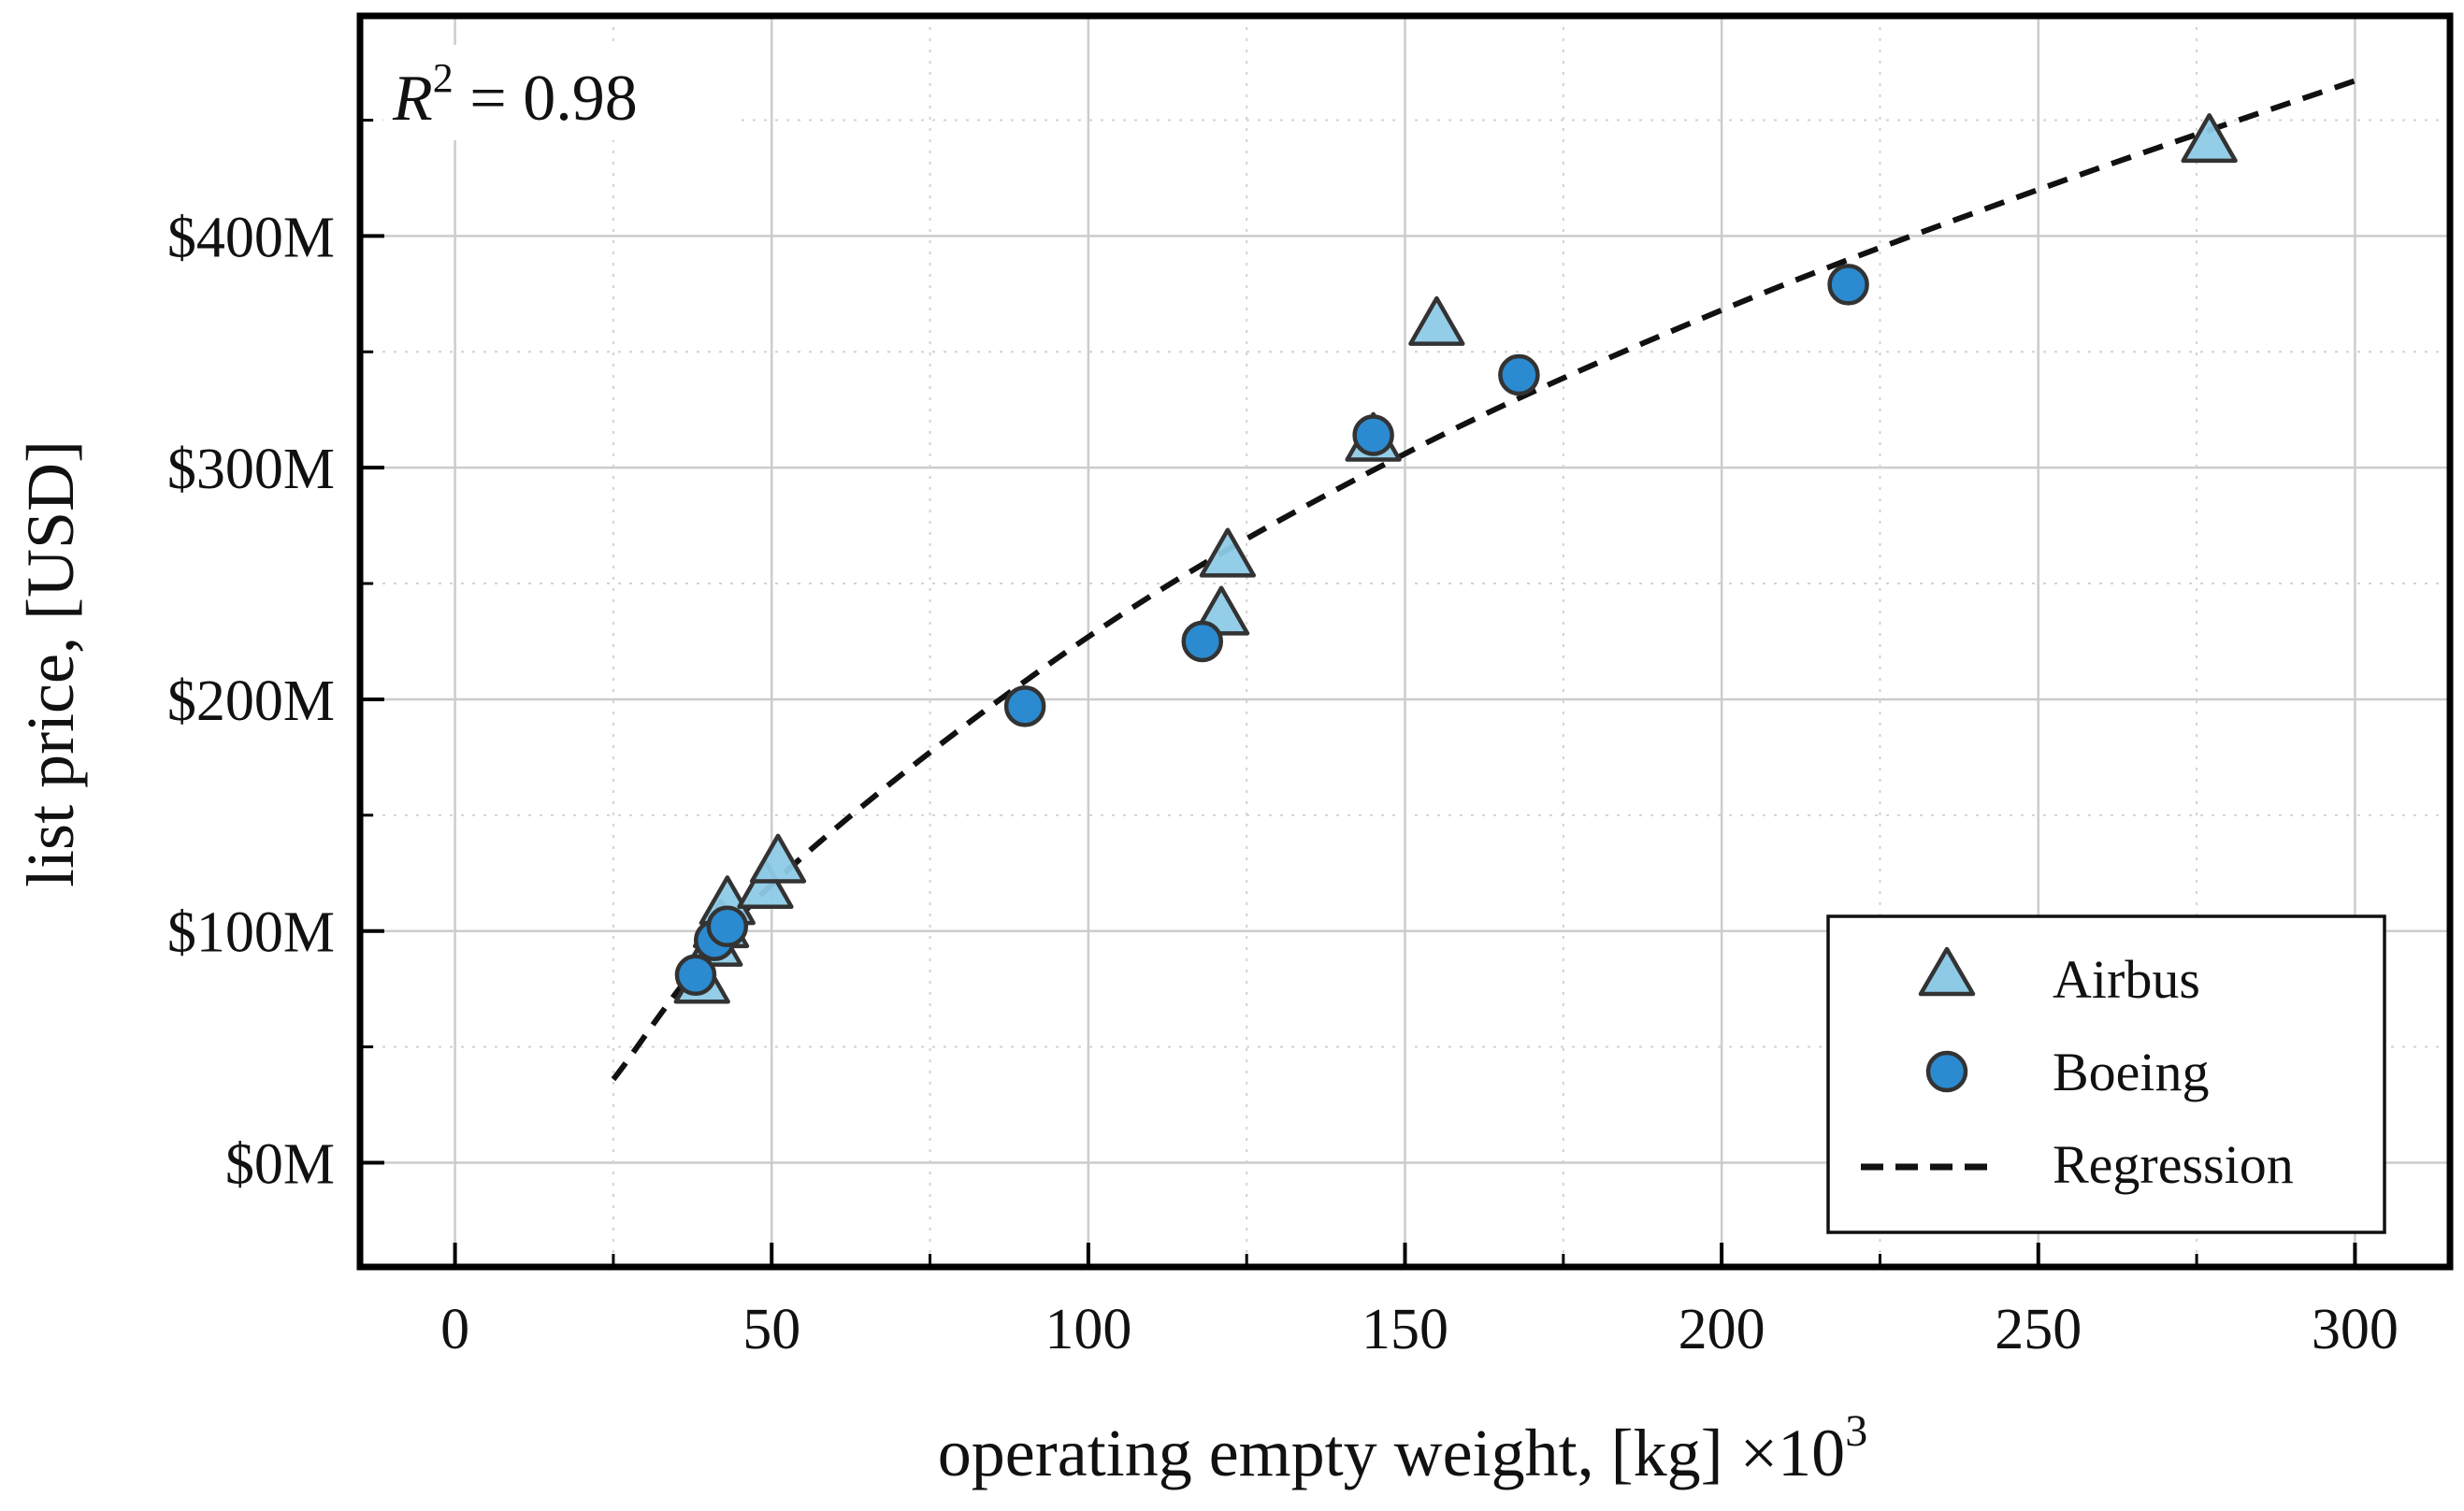 The width and height of the screenshot is (2464, 1511). Describe the element at coordinates (1391, 1453) in the screenshot. I see `x-axis-title-text: operating empty weight, [kg] ×10` at that location.